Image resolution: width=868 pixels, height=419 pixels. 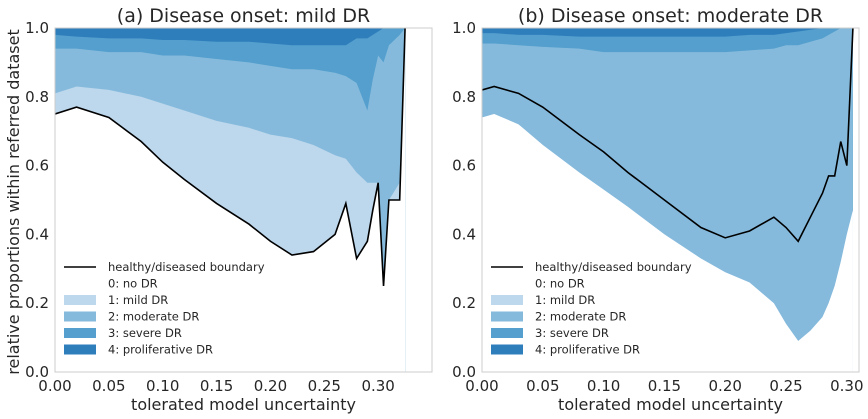 I want to click on chart-title: (a) Disease onset: mild DR, so click(x=243, y=16).